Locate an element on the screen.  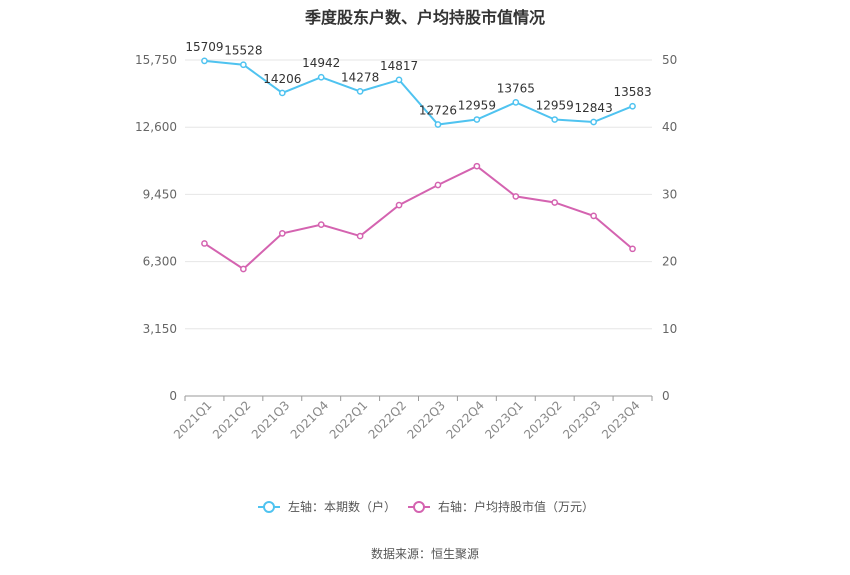
x-tick-label: 2022Q1 is located at coordinates (349, 420).